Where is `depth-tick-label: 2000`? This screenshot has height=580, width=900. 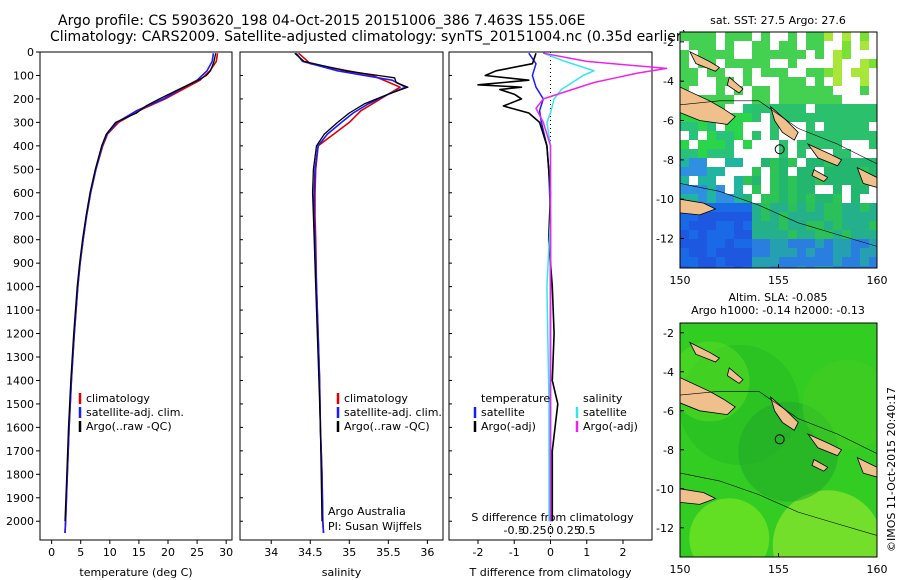 depth-tick-label: 2000 is located at coordinates (20, 521).